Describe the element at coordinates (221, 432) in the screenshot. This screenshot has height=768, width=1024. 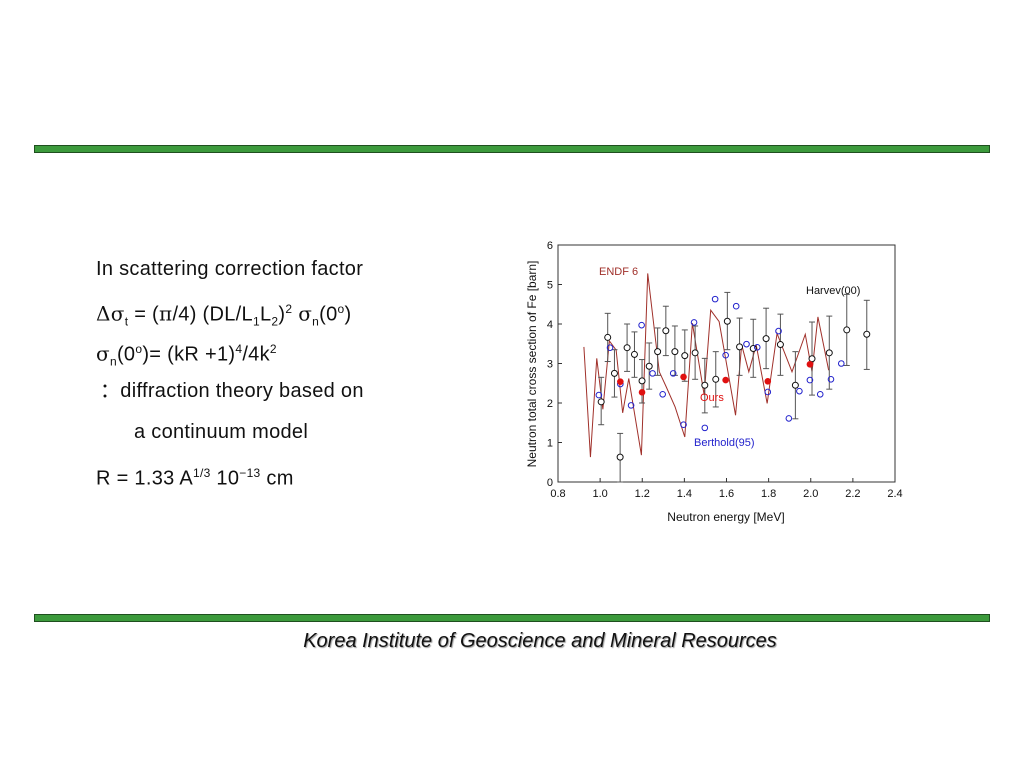
I see `text-line-5: a continuum model` at that location.